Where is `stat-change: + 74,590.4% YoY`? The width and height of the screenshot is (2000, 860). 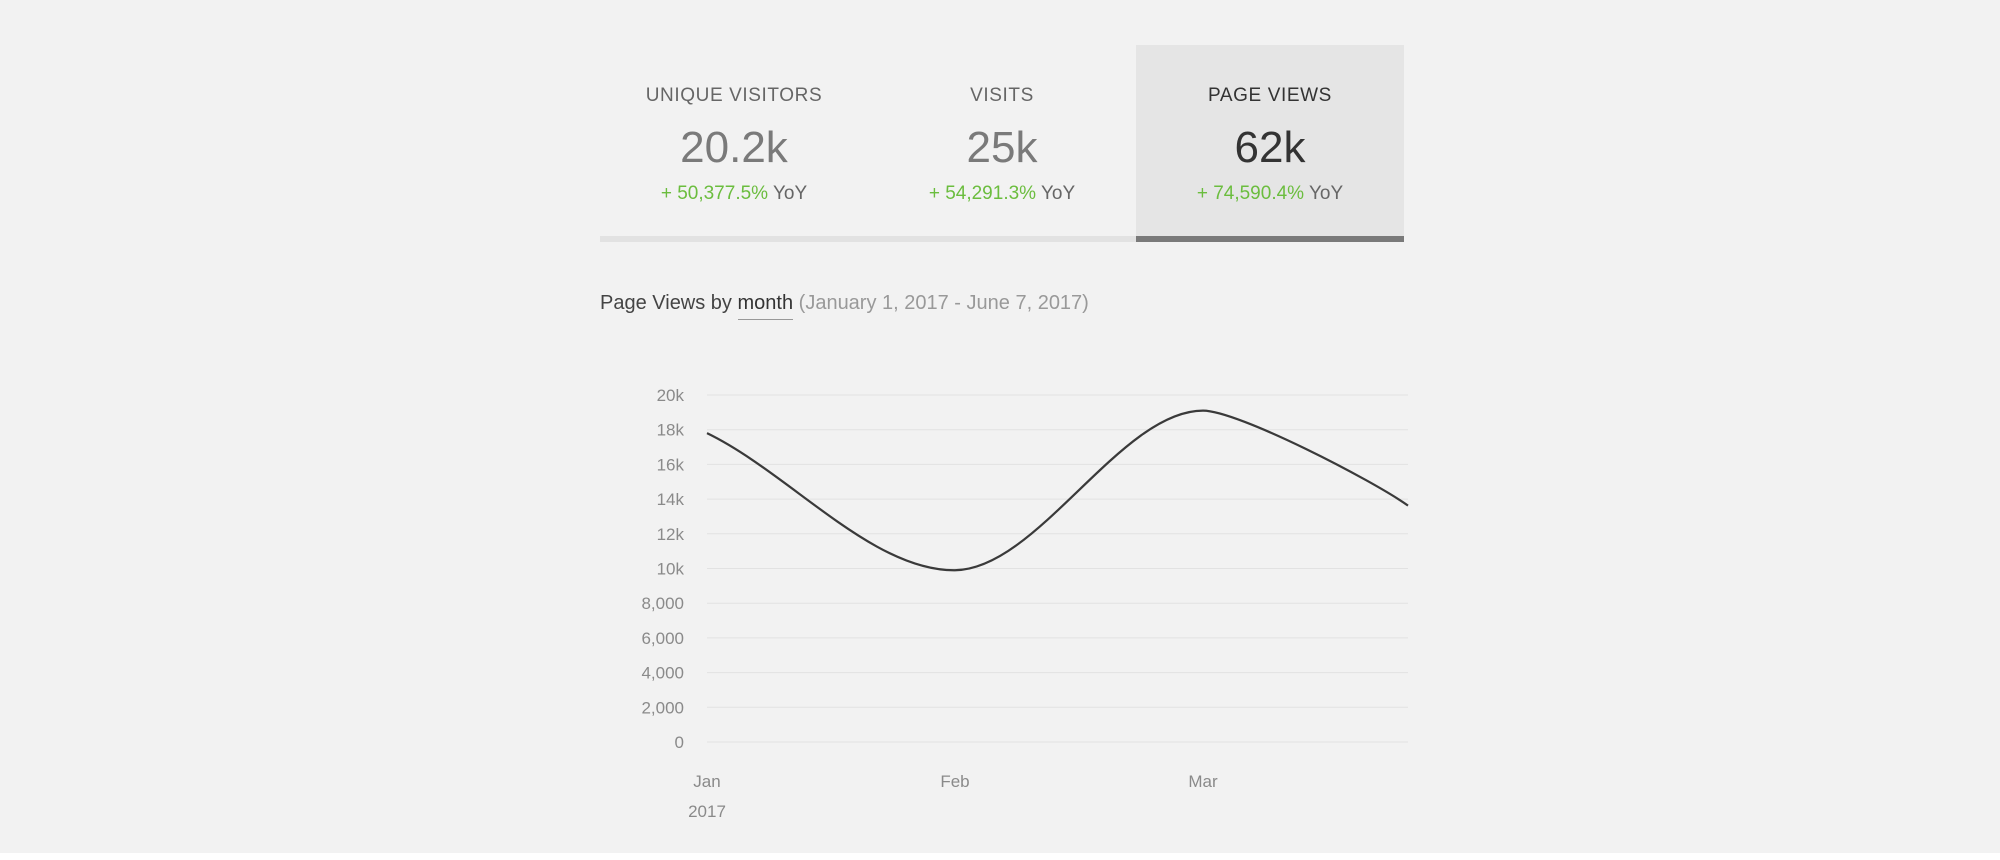
stat-change: + 74,590.4% YoY is located at coordinates (1270, 194).